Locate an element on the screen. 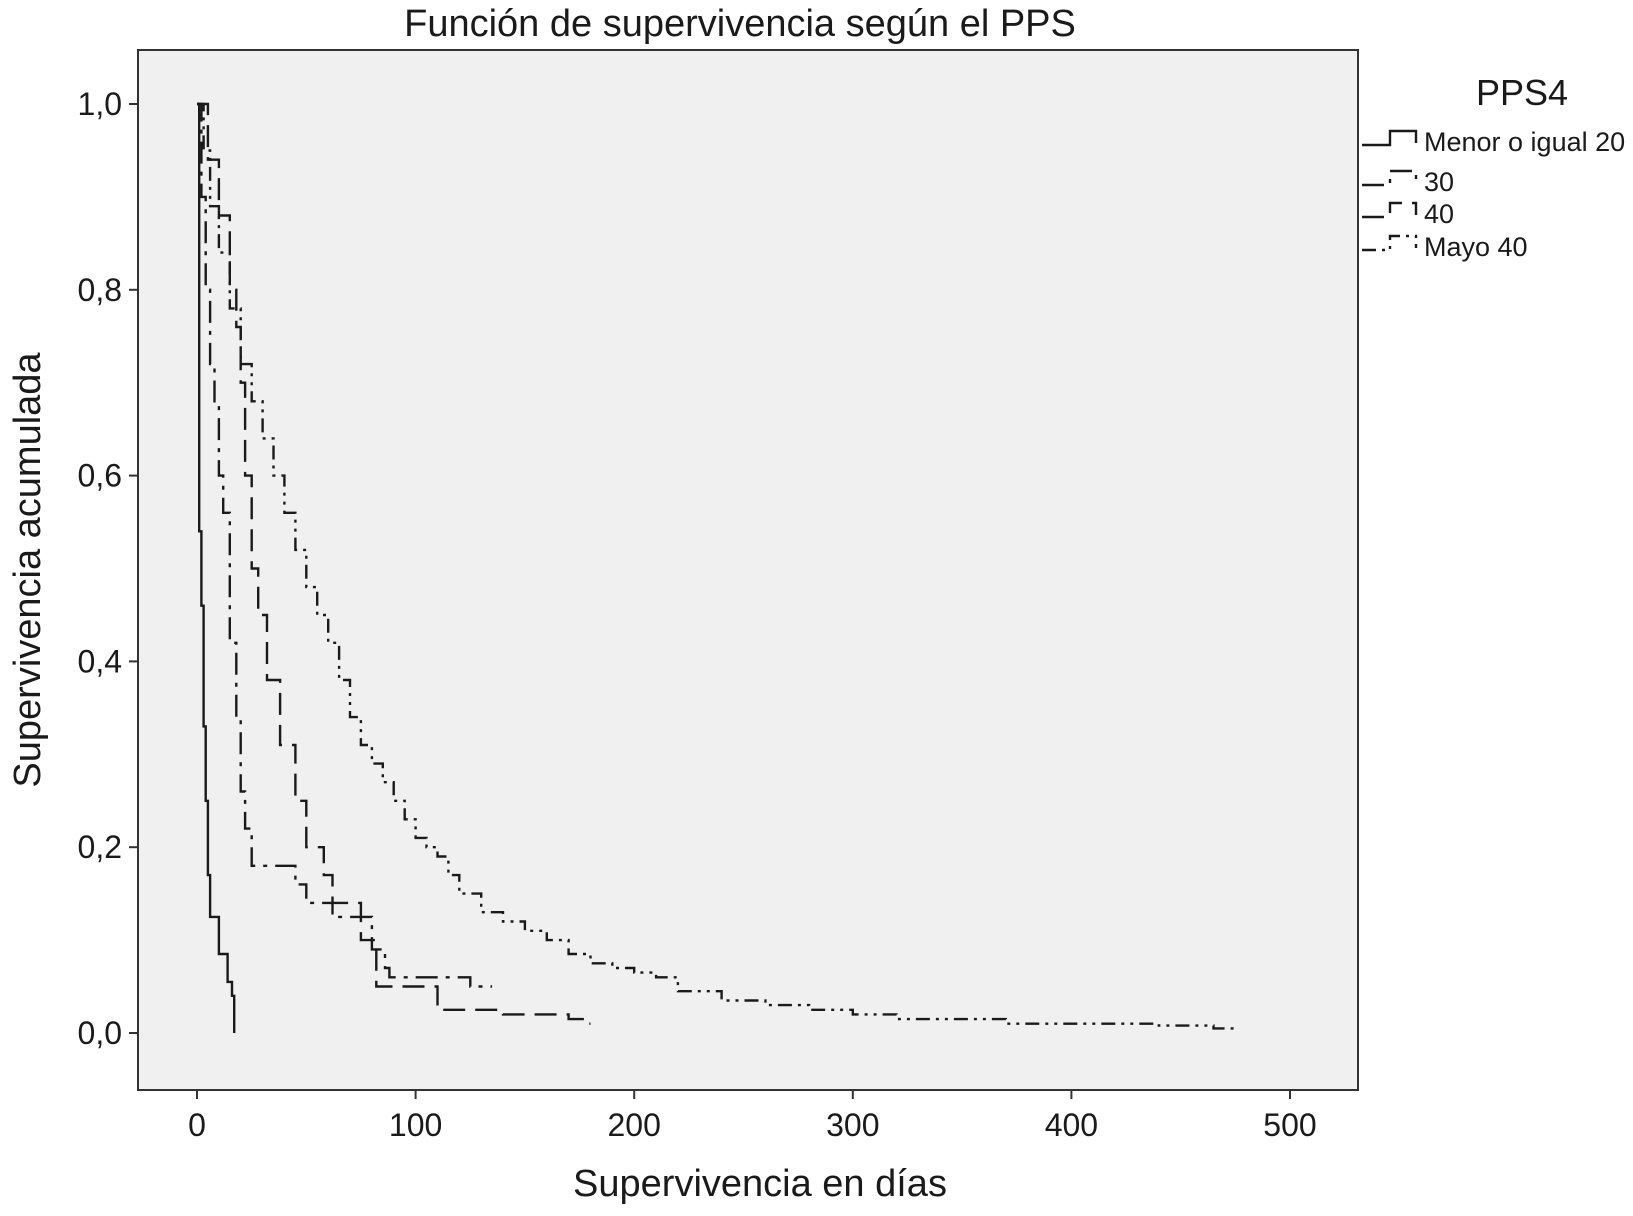 The image size is (1633, 1216). legend-label-3: 40 is located at coordinates (1439, 214).